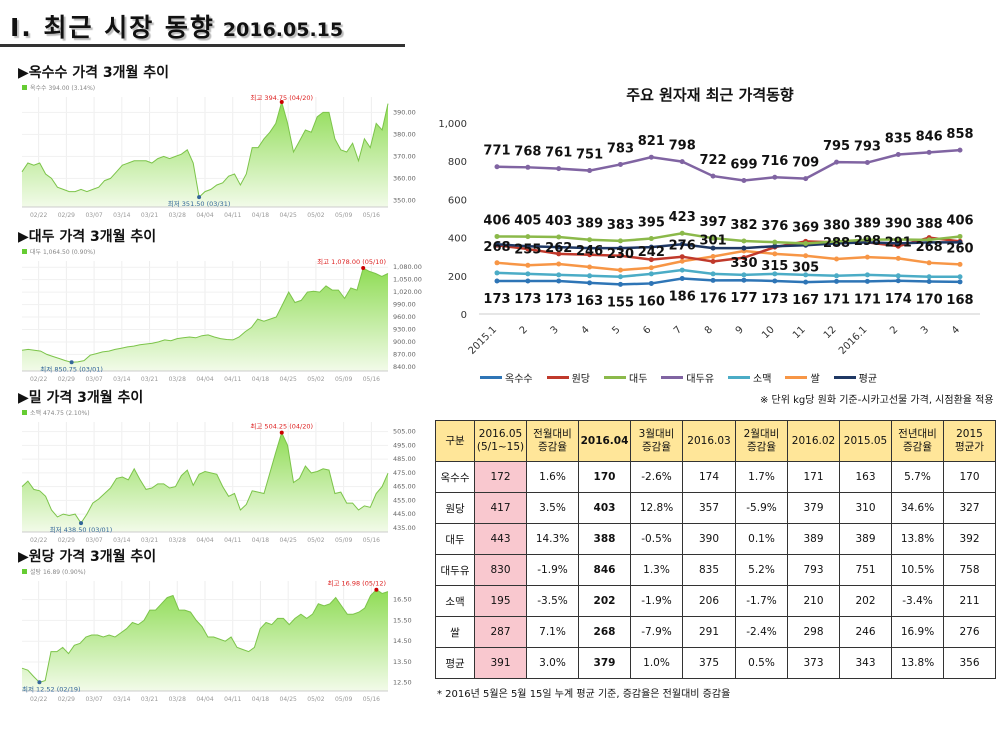 This screenshot has width=1000, height=735. I want to click on table-row: 쌀 287 7.1% 268 -7.9% 291 -2.4% 298 246 16.9% 276, so click(715, 632).